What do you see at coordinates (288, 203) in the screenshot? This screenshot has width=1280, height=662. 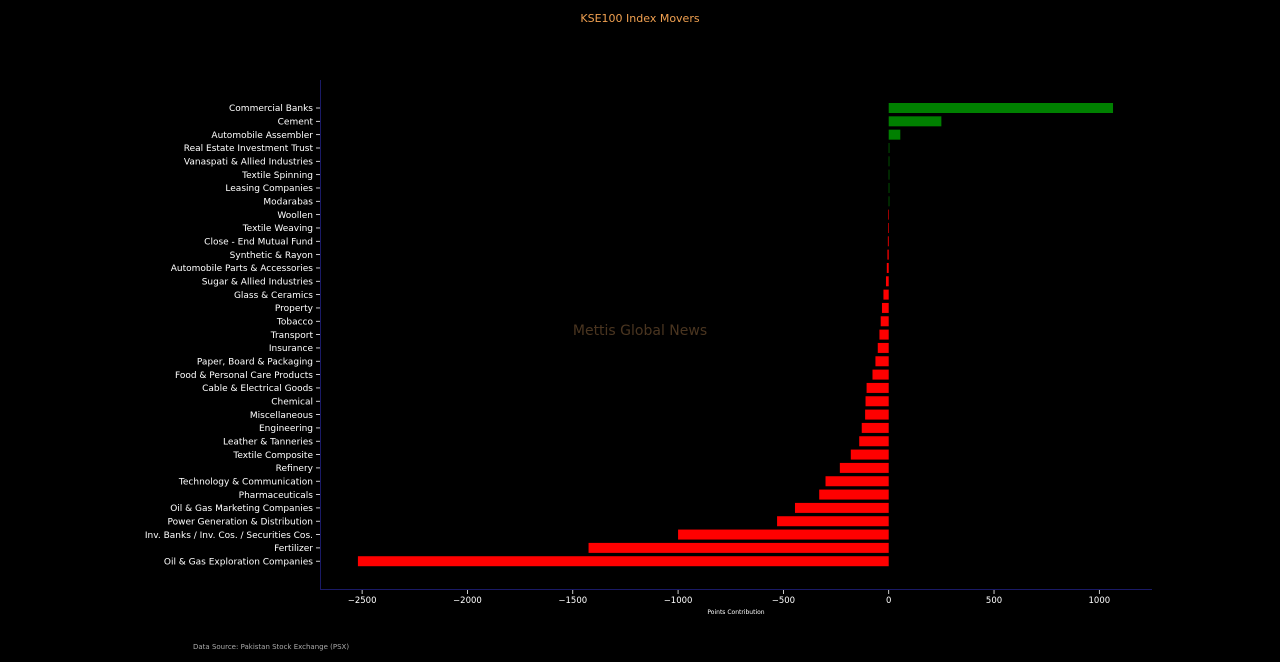 I see `category-label: Modarabas` at bounding box center [288, 203].